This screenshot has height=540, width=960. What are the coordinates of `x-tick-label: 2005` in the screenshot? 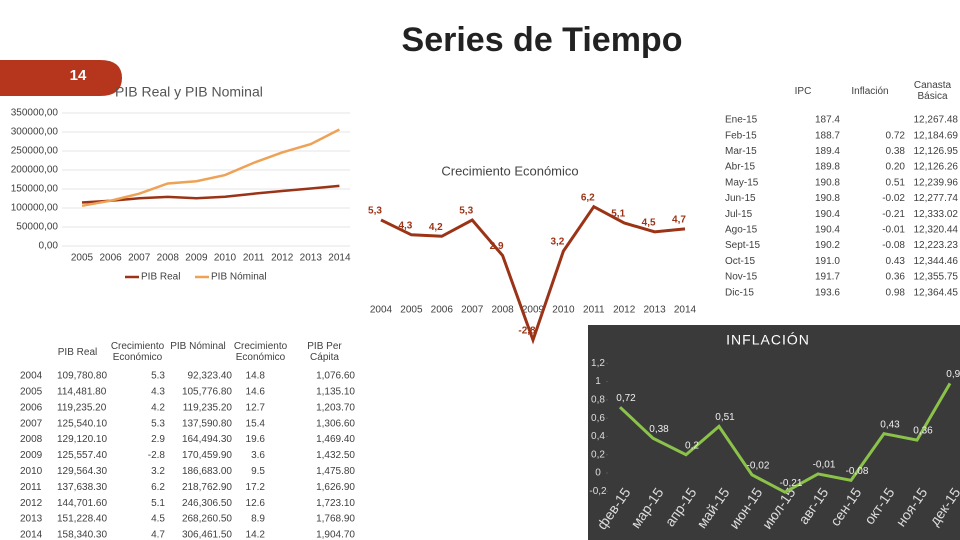 It's located at (411, 310).